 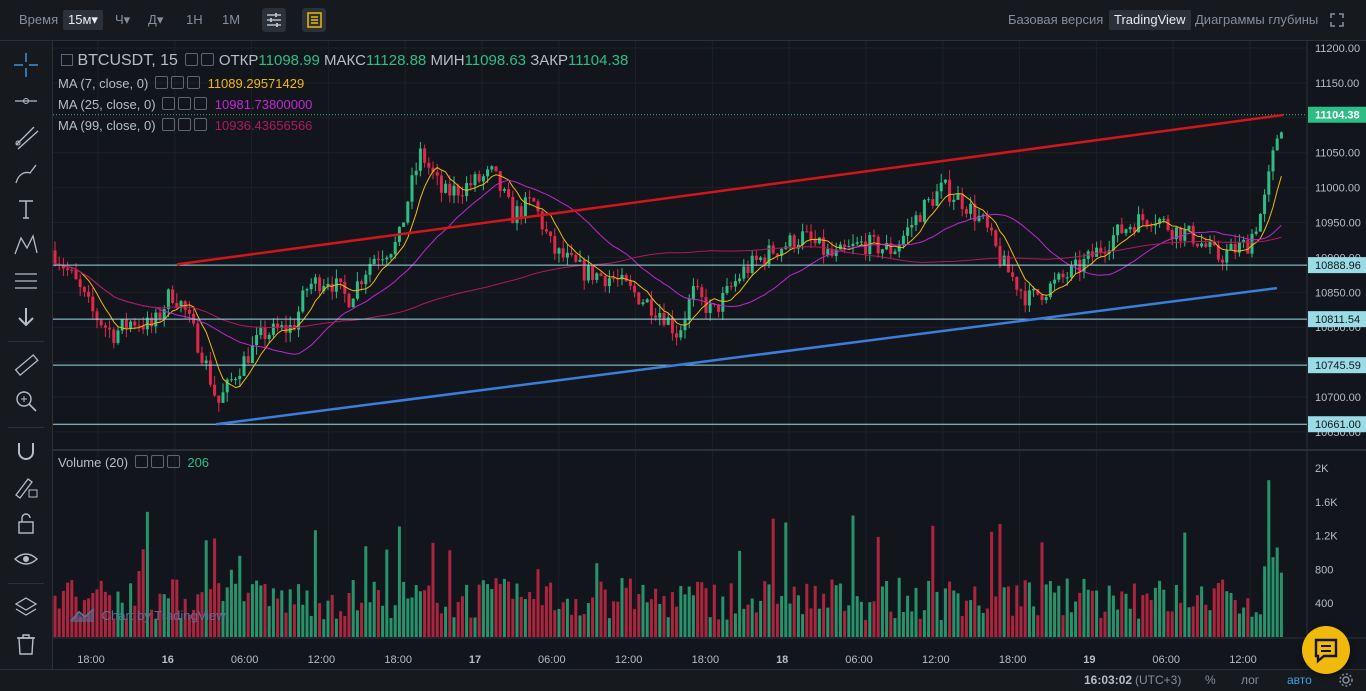 What do you see at coordinates (83, 20) in the screenshot?
I see `interval-15m-button: 15м▾` at bounding box center [83, 20].